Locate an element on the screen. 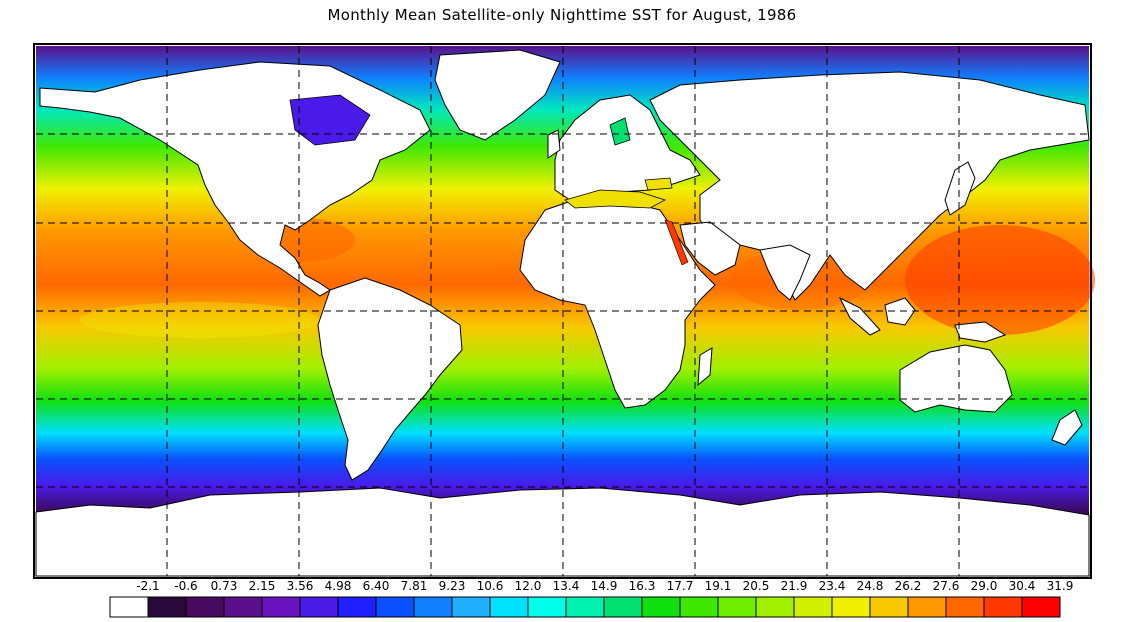  colorbar-tick-label: -2.1 is located at coordinates (148, 586).